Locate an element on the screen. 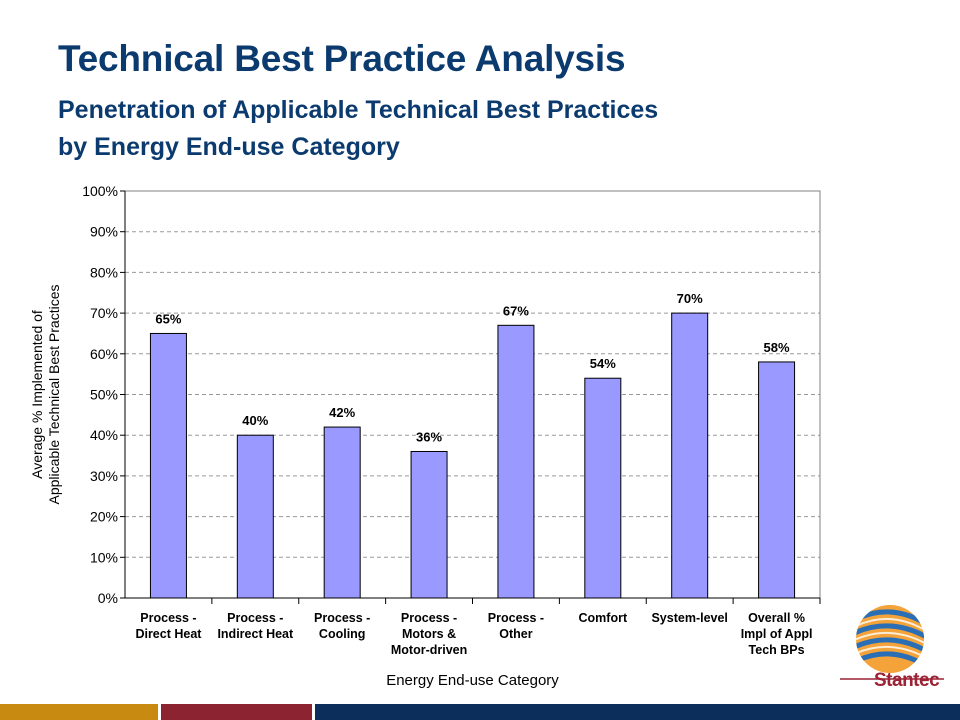  y-tick-label: 90% is located at coordinates (104, 232).